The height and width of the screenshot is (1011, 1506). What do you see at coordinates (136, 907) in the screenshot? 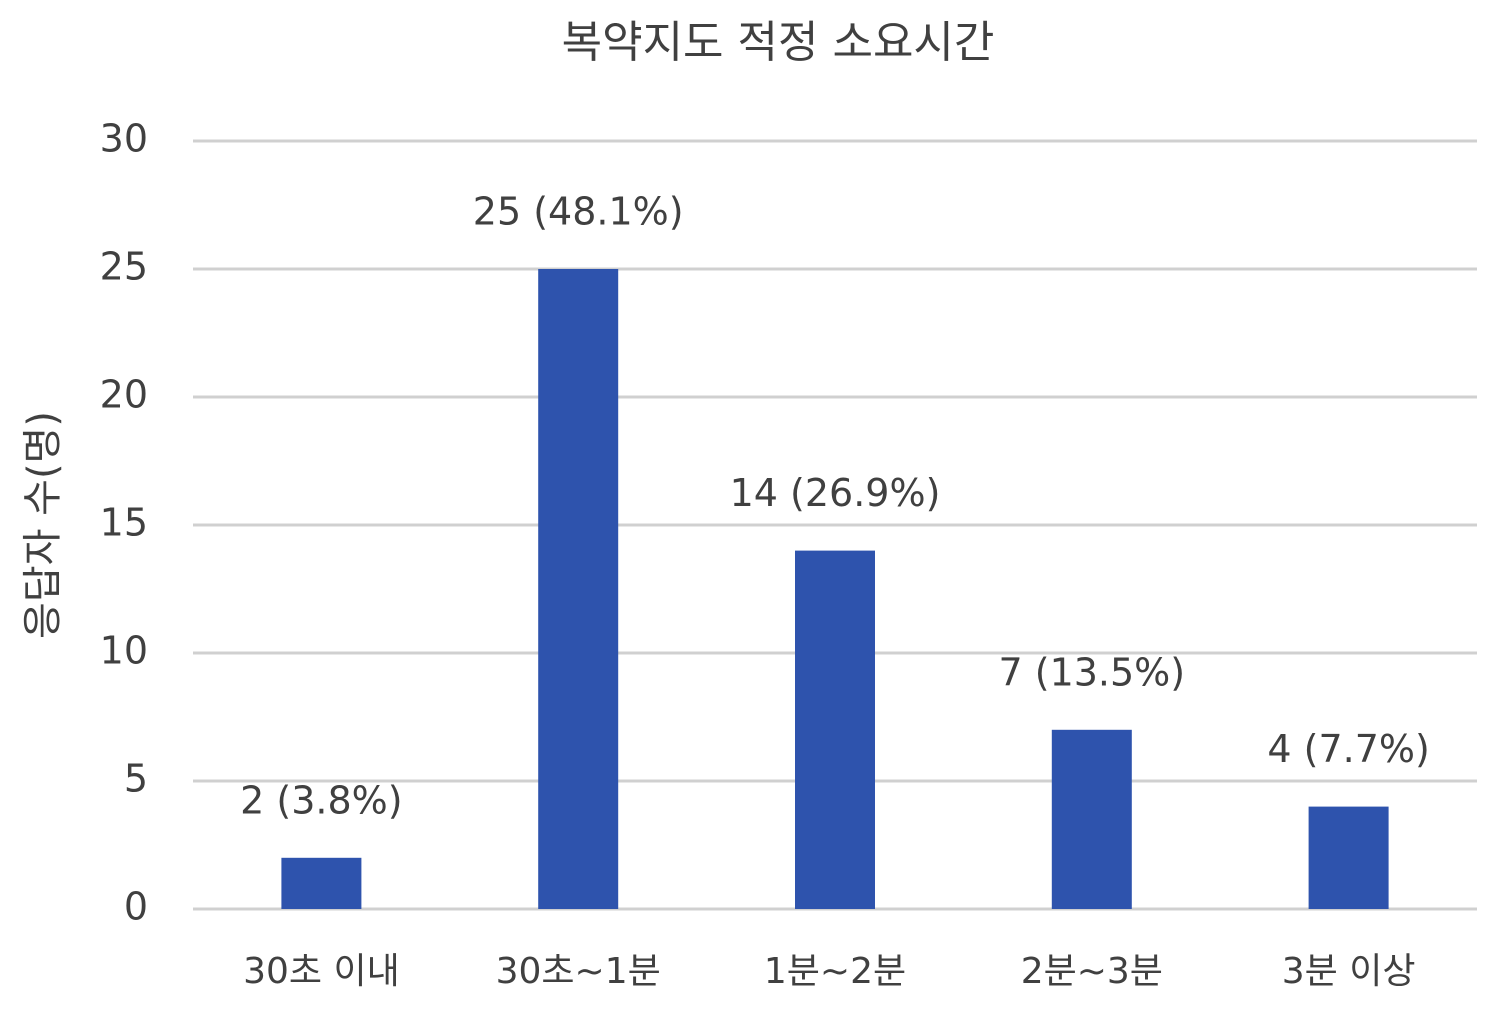
I see `y-tick-label: 0` at bounding box center [136, 907].